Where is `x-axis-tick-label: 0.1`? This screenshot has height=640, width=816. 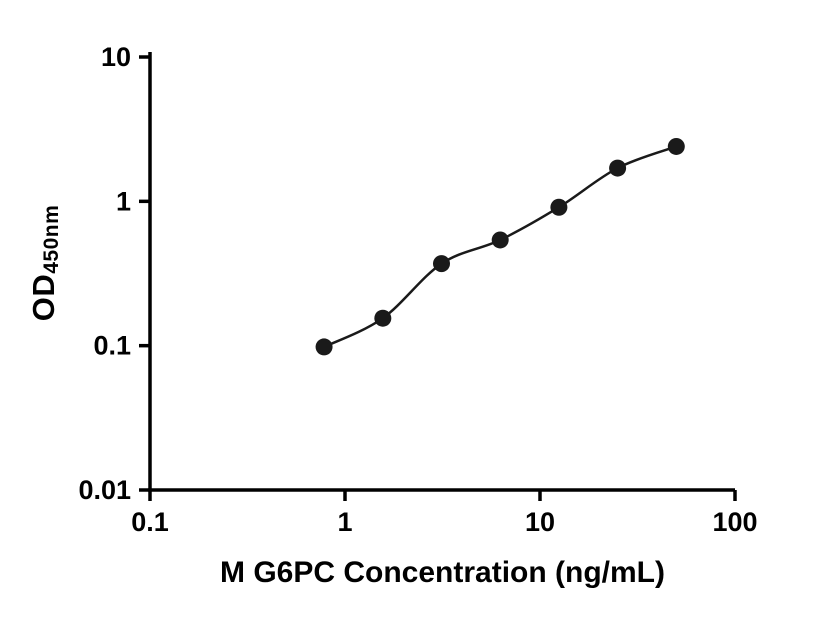
x-axis-tick-label: 0.1 is located at coordinates (150, 522).